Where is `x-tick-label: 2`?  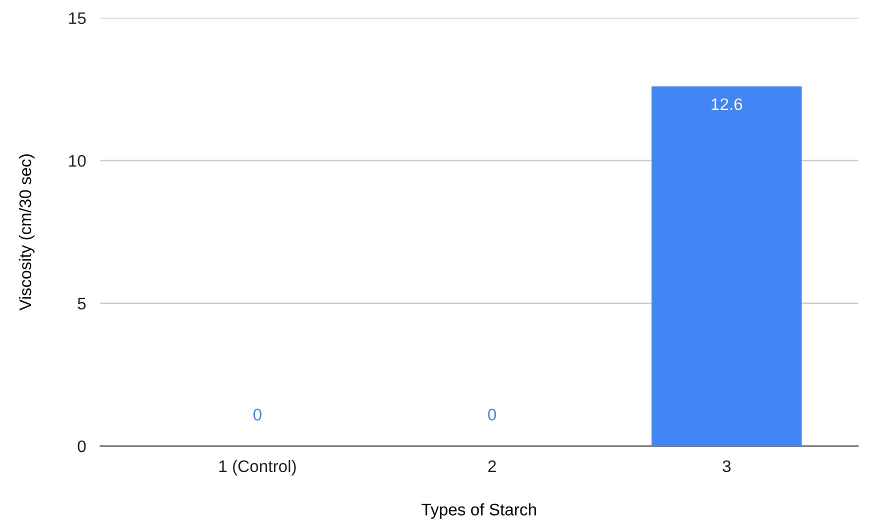 x-tick-label: 2 is located at coordinates (492, 466).